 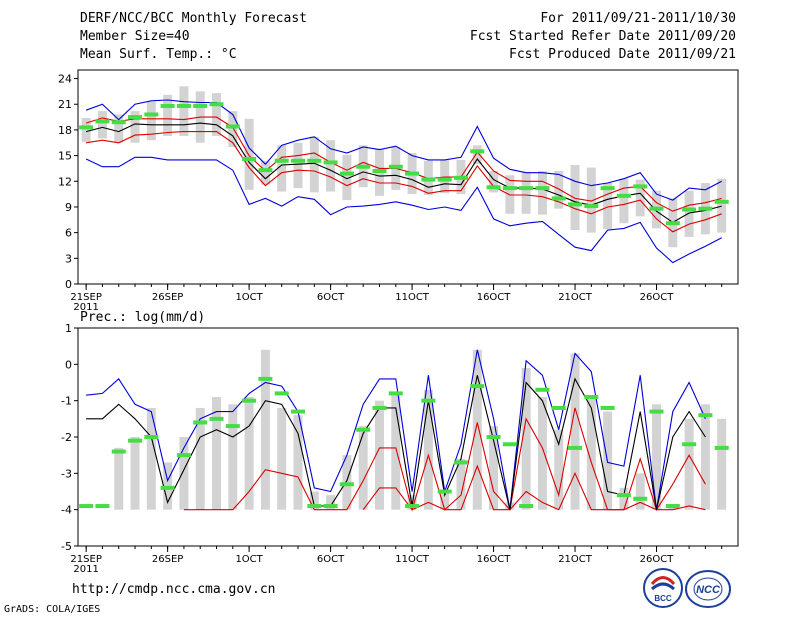 I want to click on temp-x-tick-label: 6OCT, so click(x=331, y=297).